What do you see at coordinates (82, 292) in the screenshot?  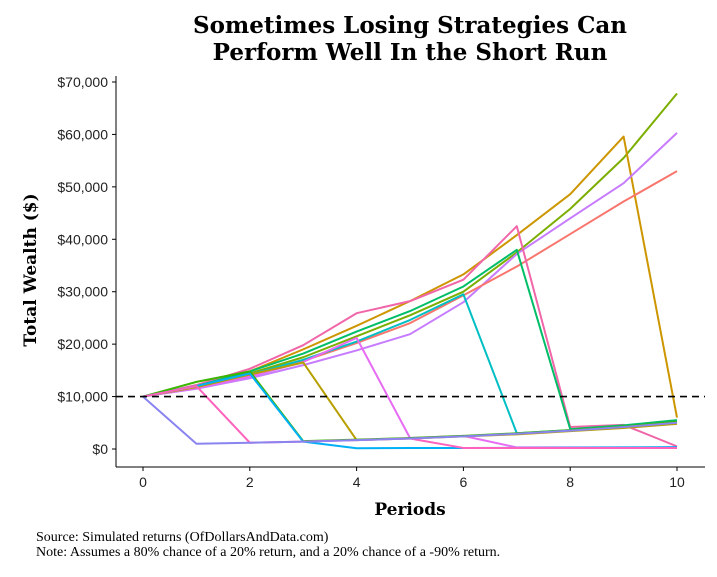 I see `y-tick-label: $30,000` at bounding box center [82, 292].